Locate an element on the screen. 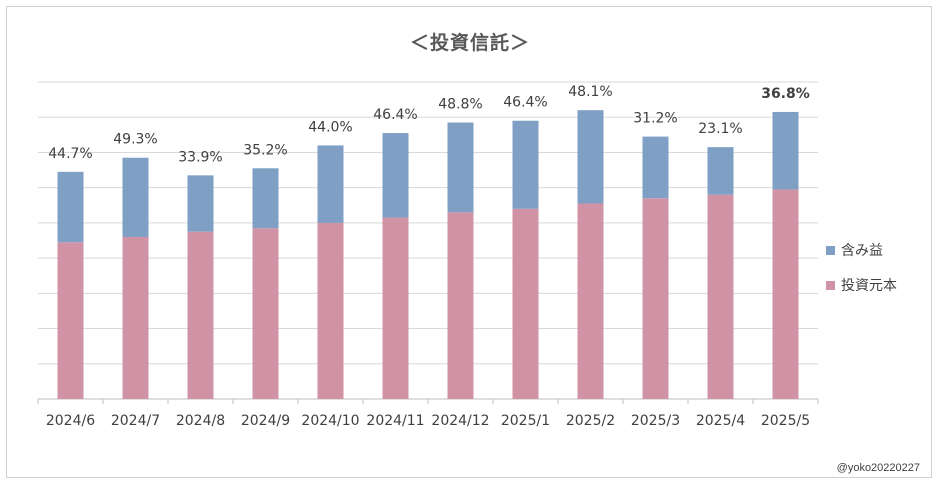 This screenshot has height=486, width=940. data-label: 31.2% is located at coordinates (655, 119).